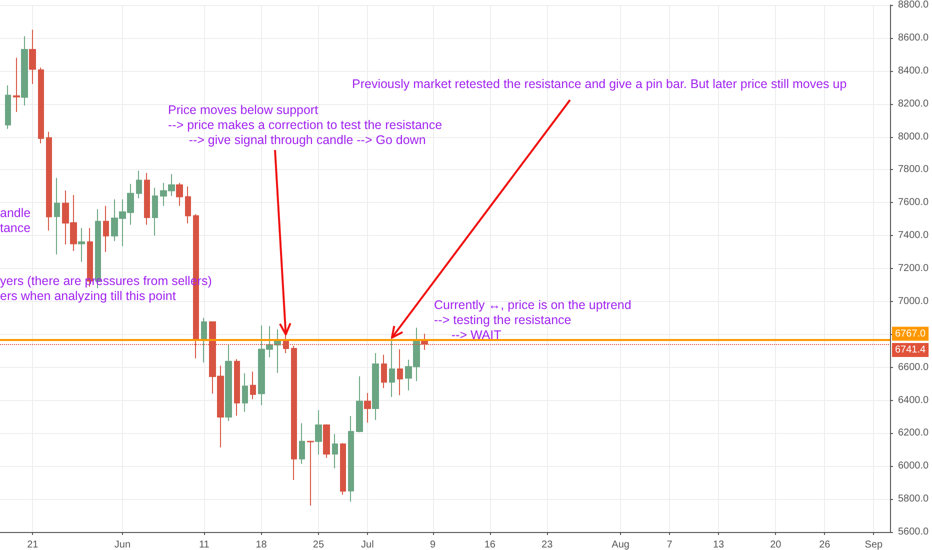 This screenshot has width=932, height=550. What do you see at coordinates (914, 400) in the screenshot?
I see `y-tick-label: 6400.0` at bounding box center [914, 400].